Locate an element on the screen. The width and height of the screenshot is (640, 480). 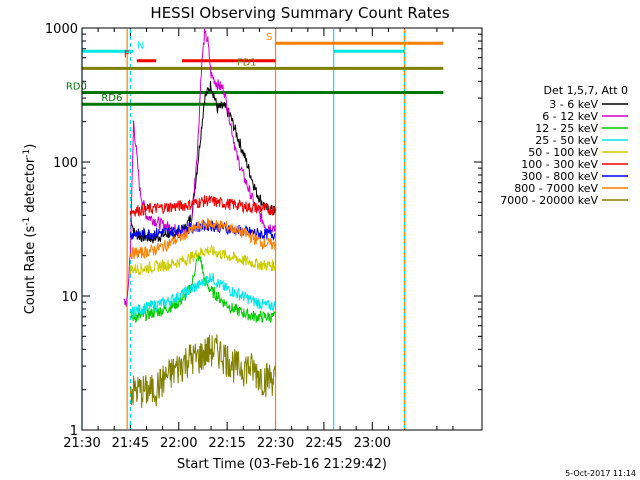
legend-label-7: 800 - 7000 keV is located at coordinates (556, 188).